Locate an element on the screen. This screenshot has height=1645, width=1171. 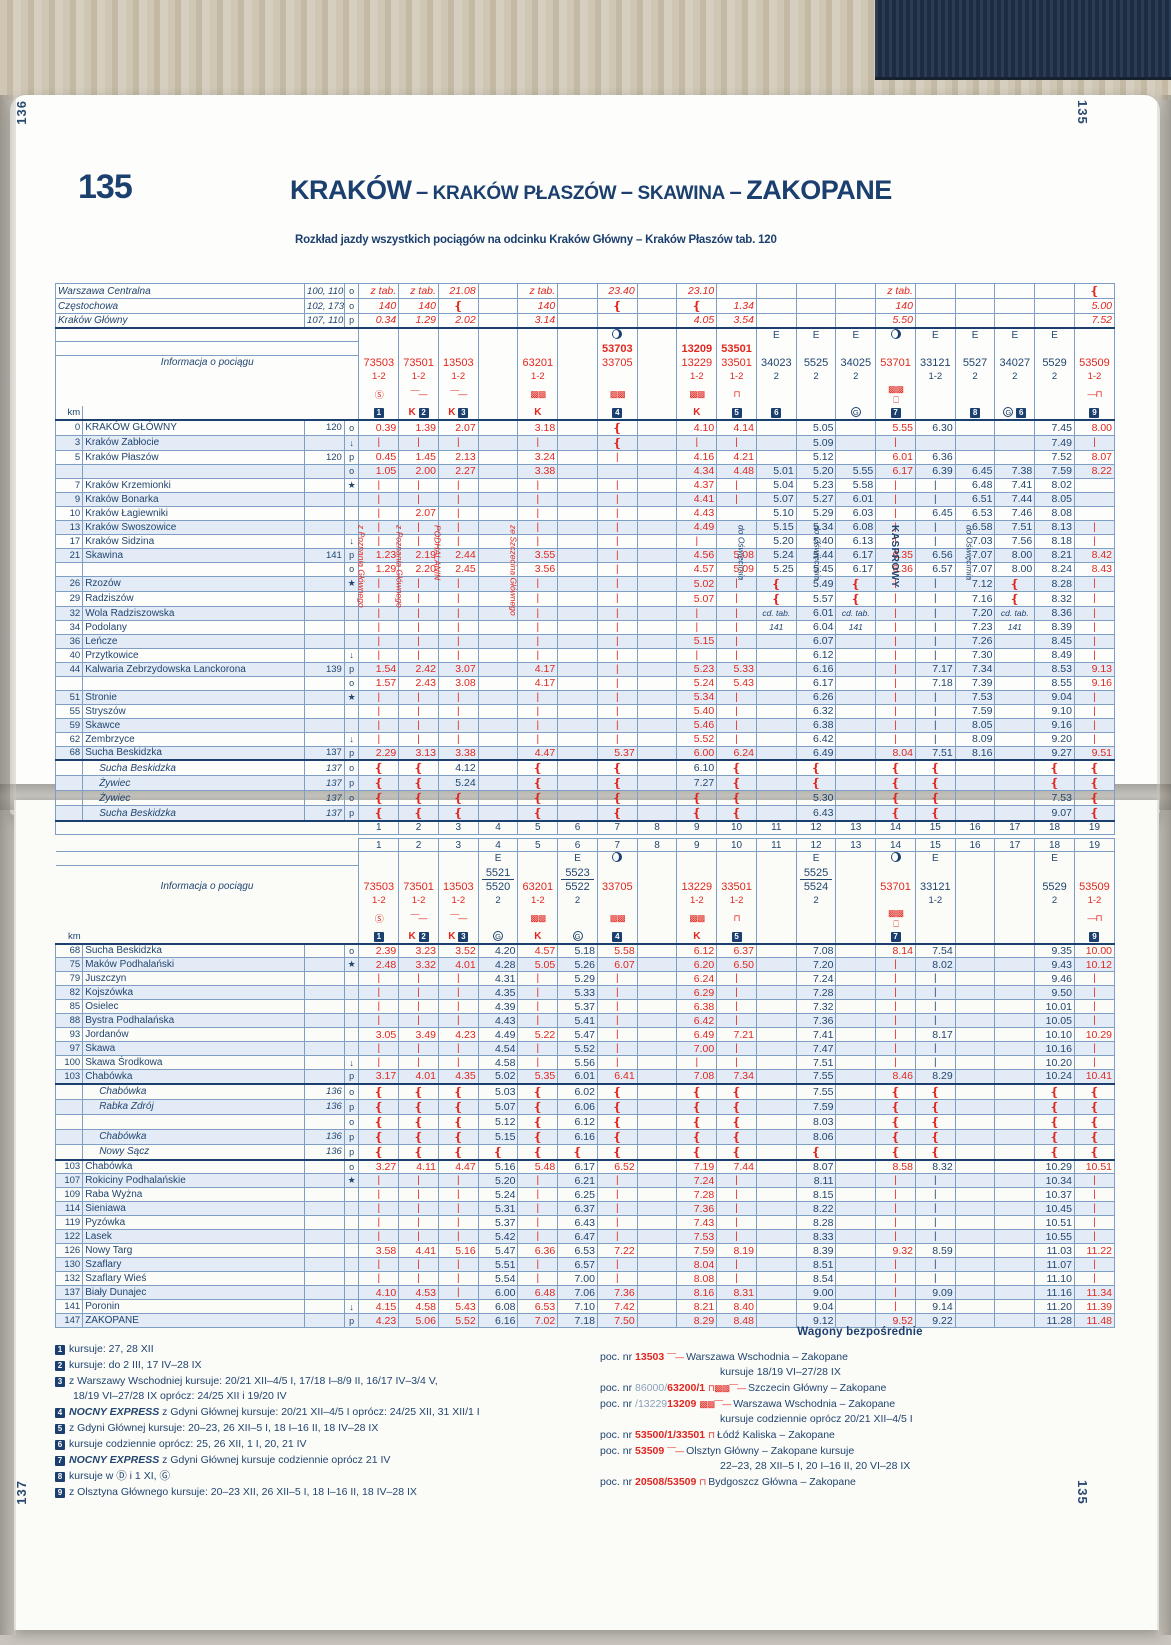
km-value: 107 is located at coordinates (69, 1180).